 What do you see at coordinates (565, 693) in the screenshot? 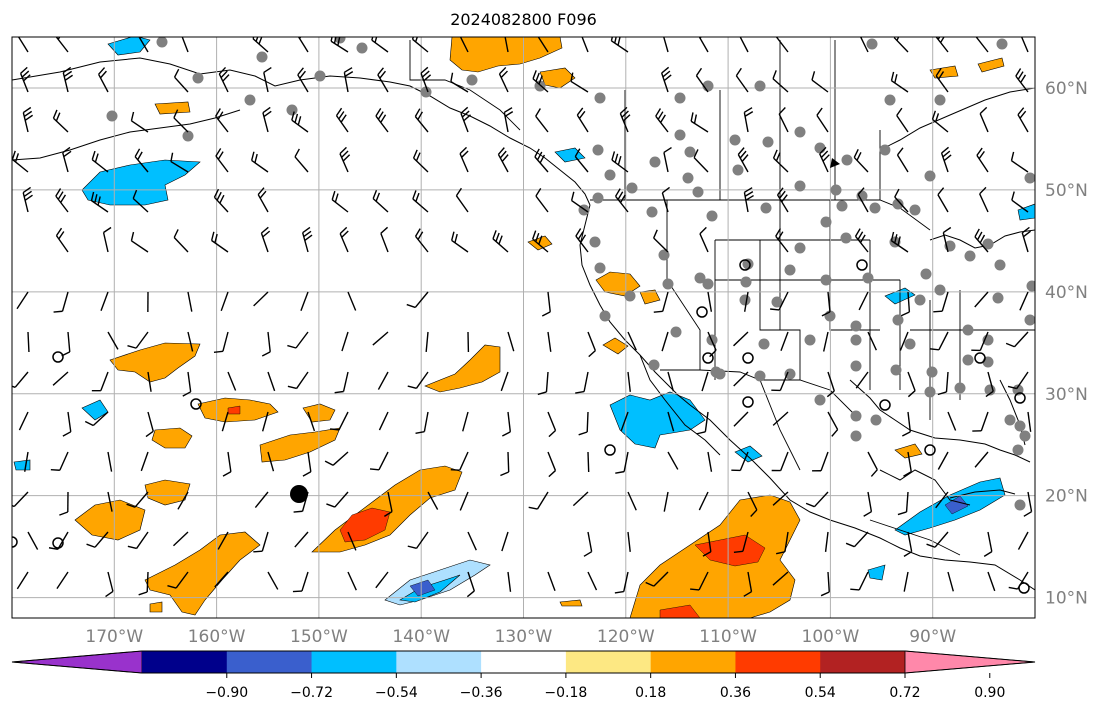
I see `colorbar-tick-label: −0.18` at bounding box center [565, 693].